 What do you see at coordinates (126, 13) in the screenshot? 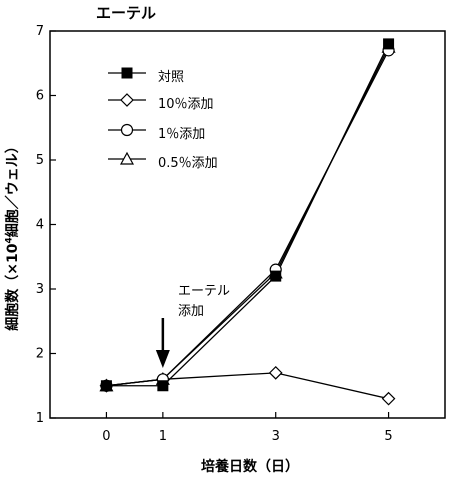
I see `chart-title: エーテル` at bounding box center [126, 13].